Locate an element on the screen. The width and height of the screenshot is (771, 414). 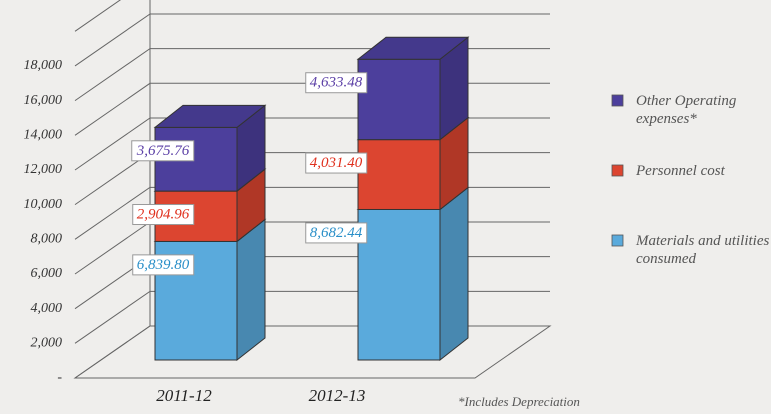
data-label: 2,904.96 is located at coordinates (163, 215).